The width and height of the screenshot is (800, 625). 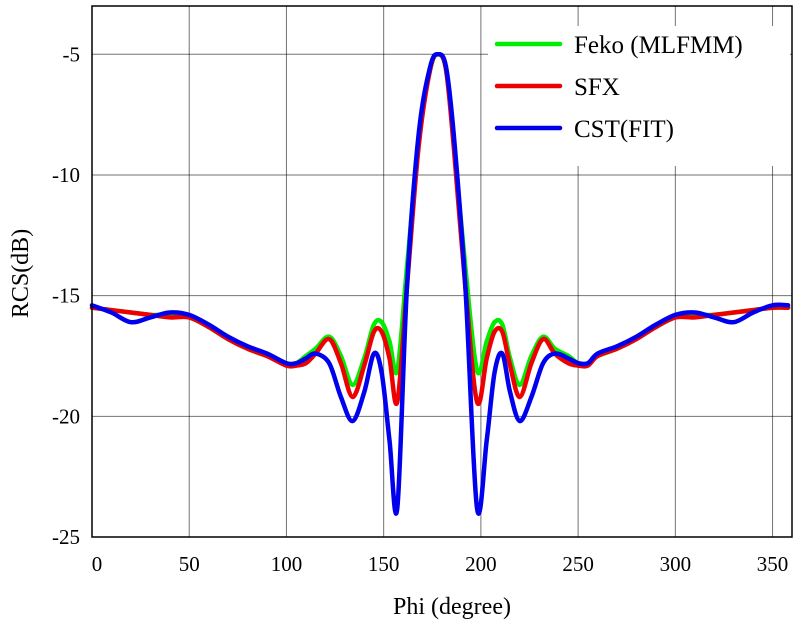 What do you see at coordinates (66, 175) in the screenshot?
I see `y-tick-label-minus10: -10` at bounding box center [66, 175].